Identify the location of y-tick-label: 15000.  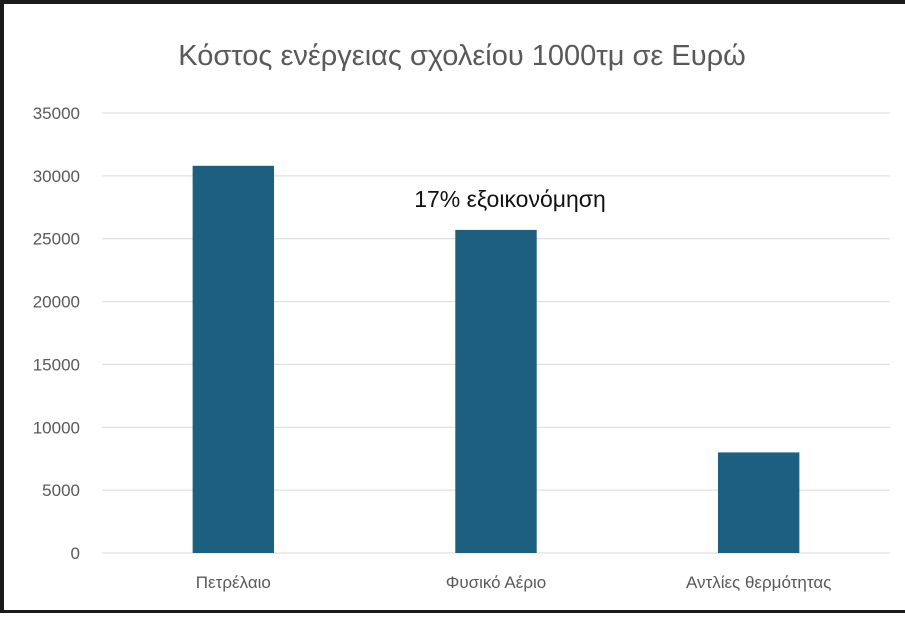
(56, 364).